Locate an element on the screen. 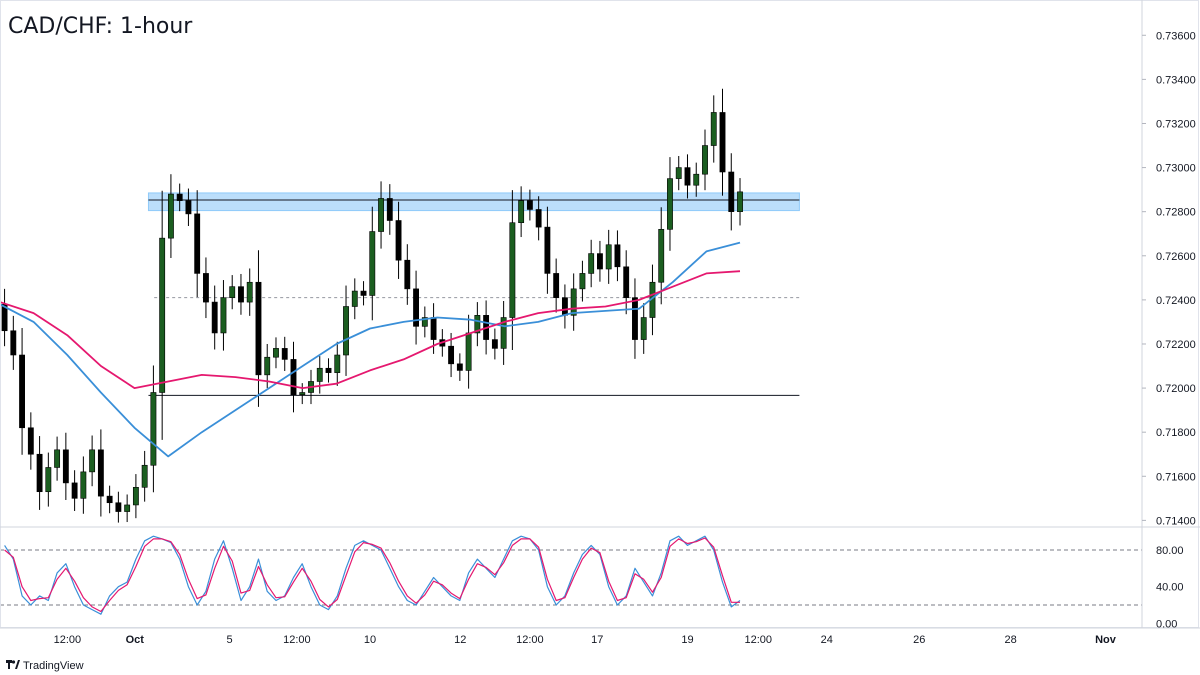  stoch-k-line is located at coordinates (372, 575).